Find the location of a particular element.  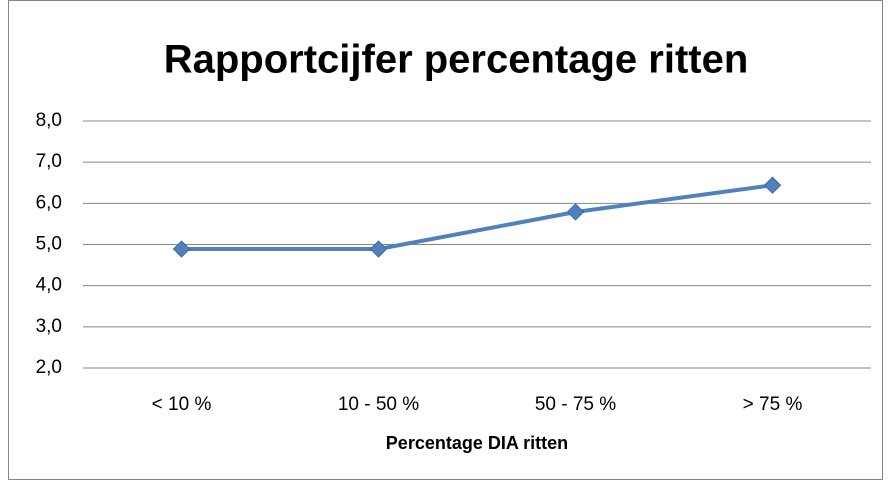

y-tick-label: 6,0 is located at coordinates (49, 202).